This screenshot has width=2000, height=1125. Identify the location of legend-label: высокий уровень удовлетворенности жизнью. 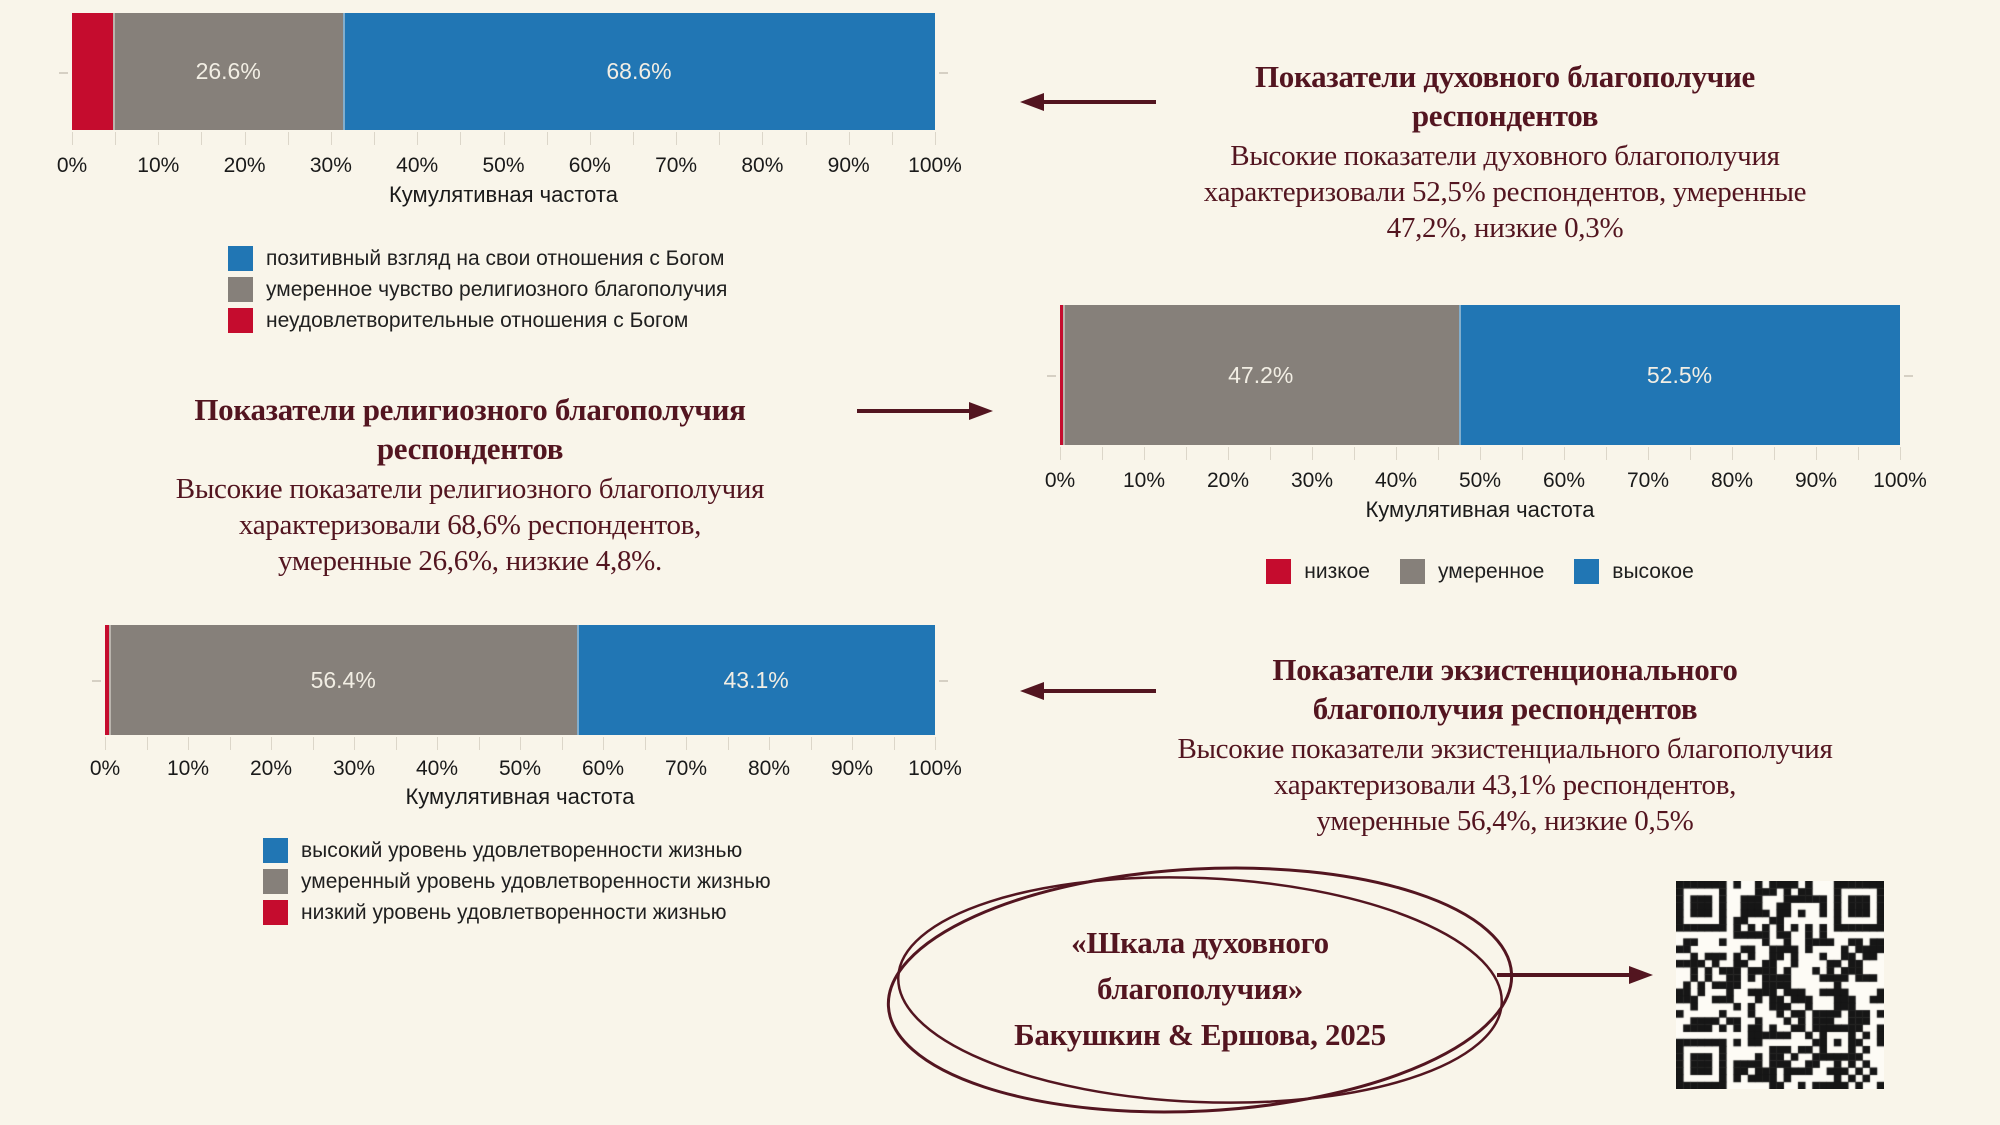
(522, 850).